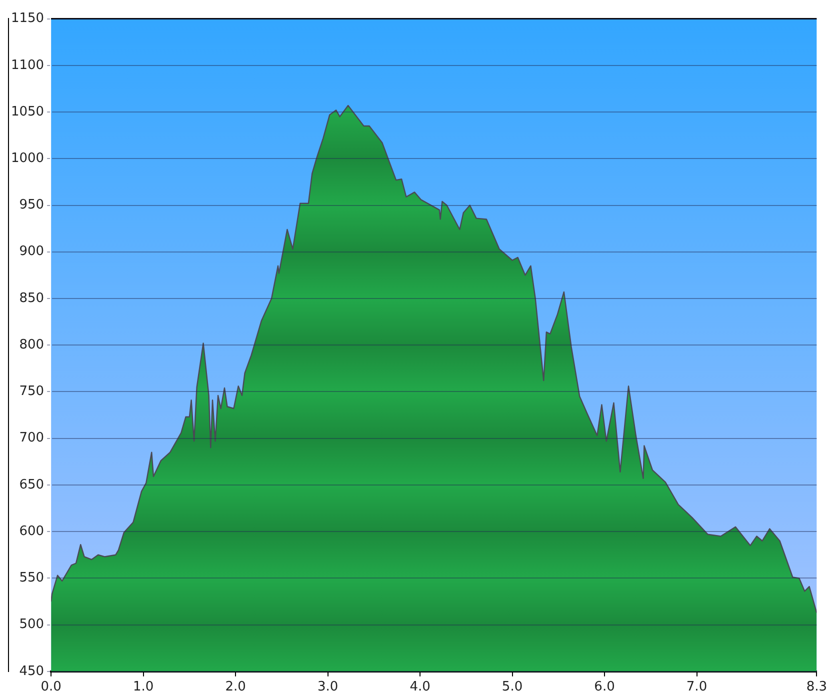 The width and height of the screenshot is (830, 700). Describe the element at coordinates (27, 65) in the screenshot. I see `y-tick-label: 1100` at that location.